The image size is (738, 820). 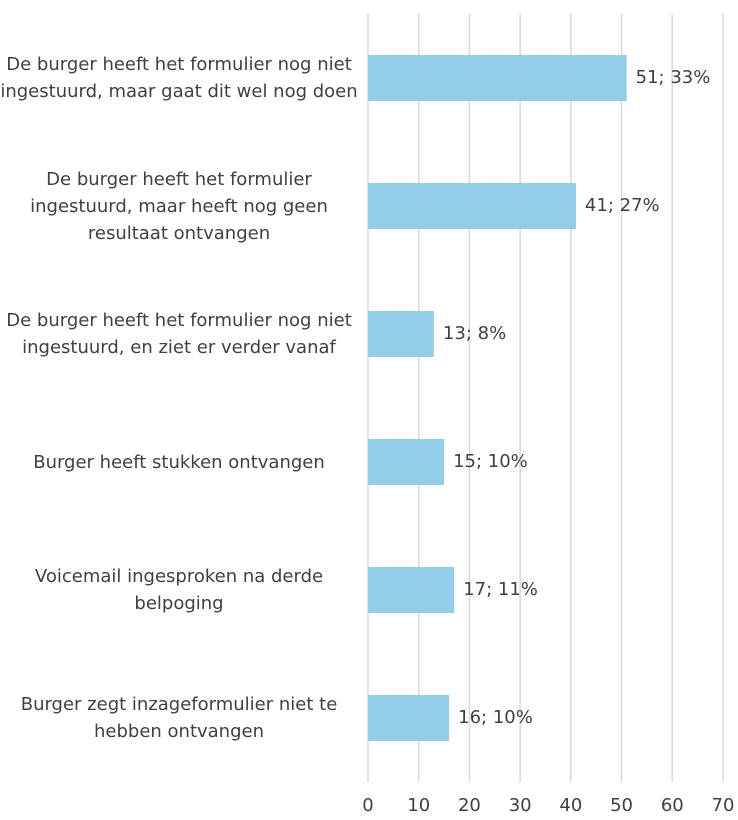 What do you see at coordinates (672, 805) in the screenshot?
I see `x-tick-label: 60` at bounding box center [672, 805].